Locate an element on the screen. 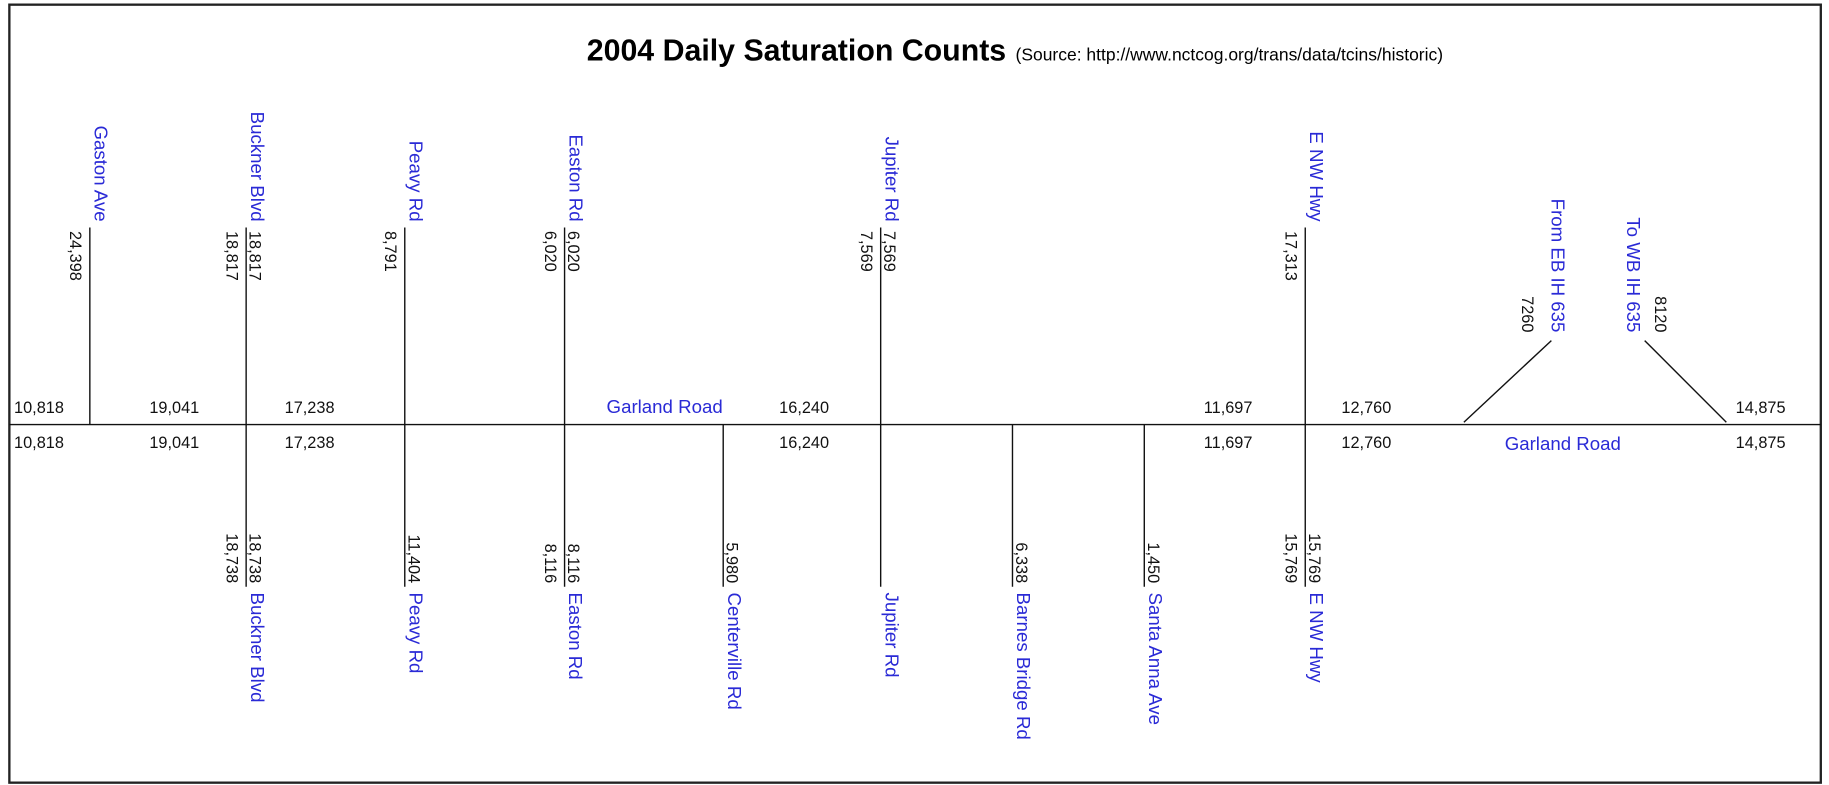 This screenshot has height=785, width=1829. street-count: 7260 is located at coordinates (1527, 314).